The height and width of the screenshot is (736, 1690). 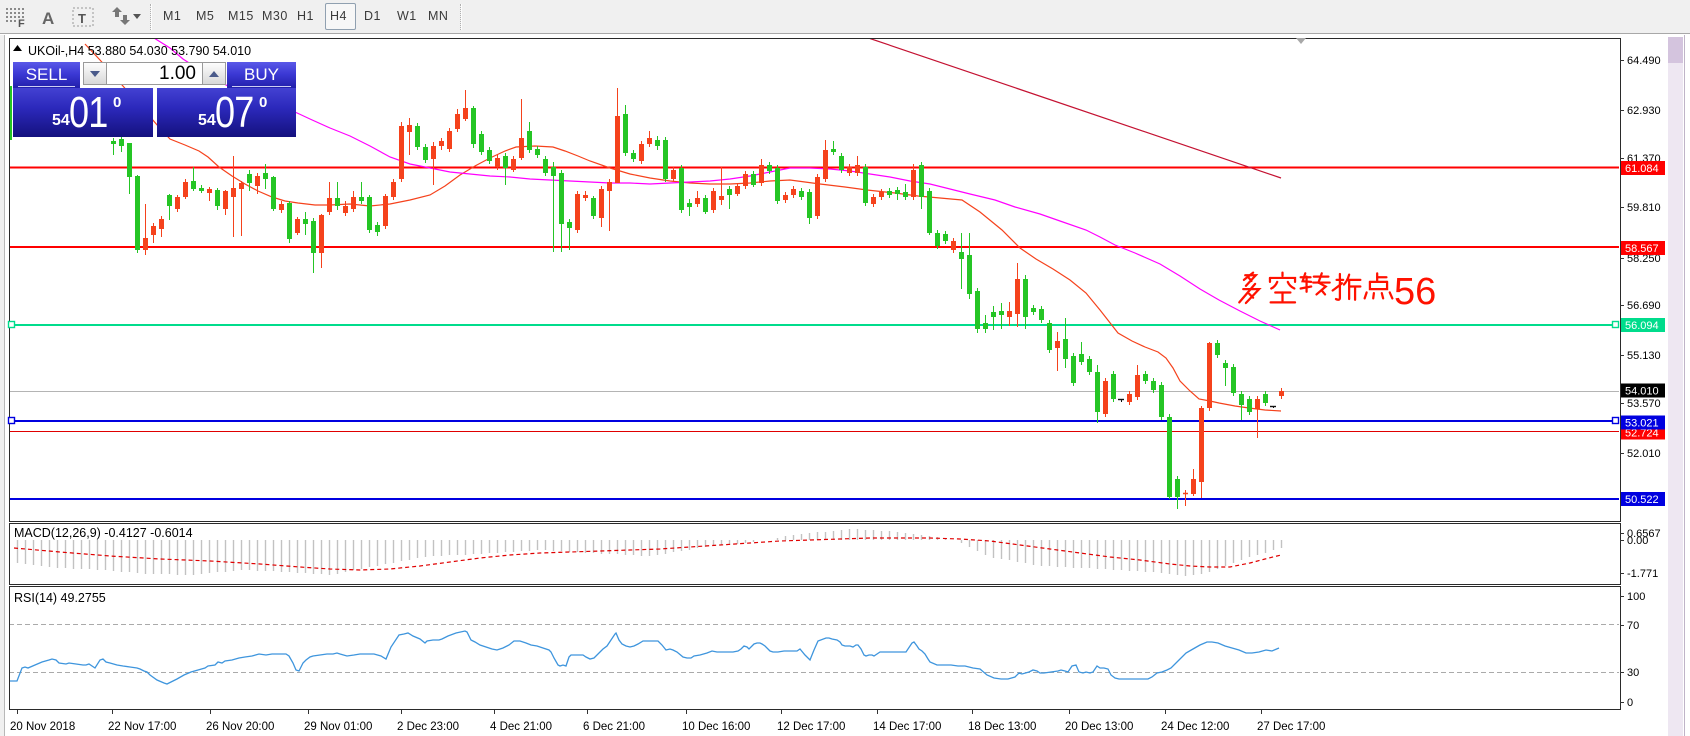 I want to click on svg-text: 50.522, so click(x=1642, y=500).